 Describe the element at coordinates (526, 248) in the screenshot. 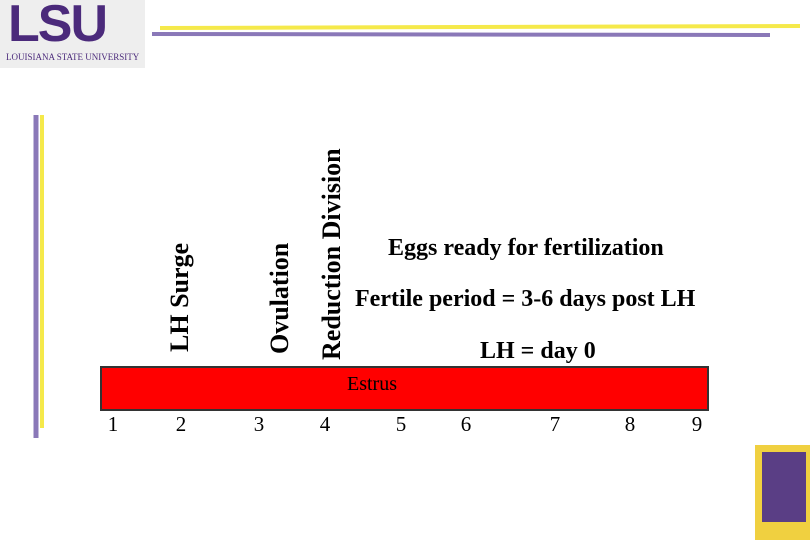

I see `note: Eggs ready for fertilization` at that location.